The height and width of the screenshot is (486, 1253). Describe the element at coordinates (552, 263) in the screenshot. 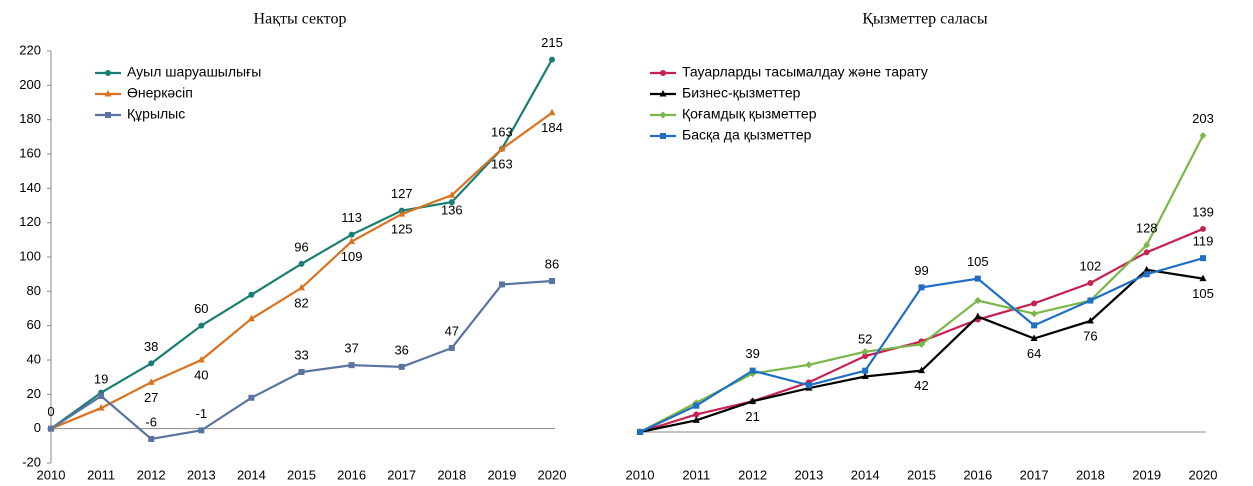

I see `data-label: 86` at that location.